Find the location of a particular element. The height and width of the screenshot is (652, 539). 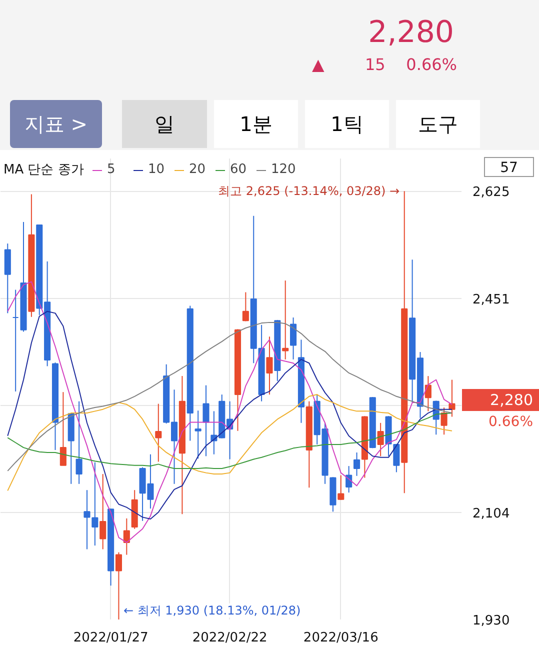

text: 도구 is located at coordinates (438, 124).